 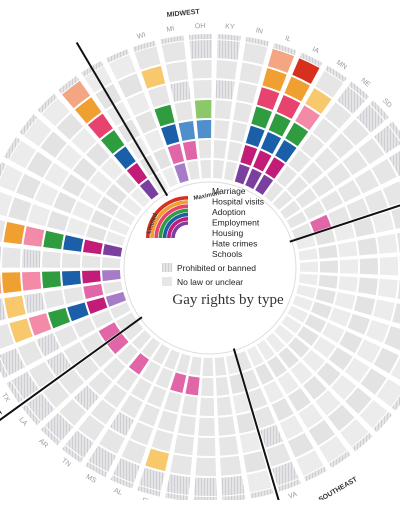 What do you see at coordinates (91, 261) in the screenshot?
I see `cell-UT-hatecrimes` at bounding box center [91, 261].